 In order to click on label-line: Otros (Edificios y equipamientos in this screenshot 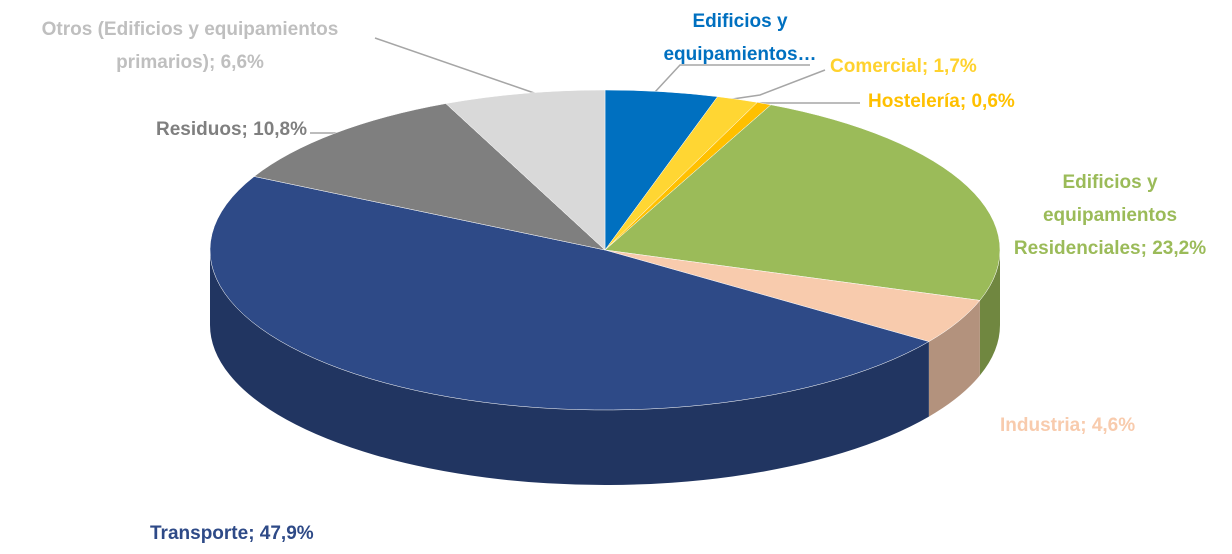, I will do `click(190, 29)`.